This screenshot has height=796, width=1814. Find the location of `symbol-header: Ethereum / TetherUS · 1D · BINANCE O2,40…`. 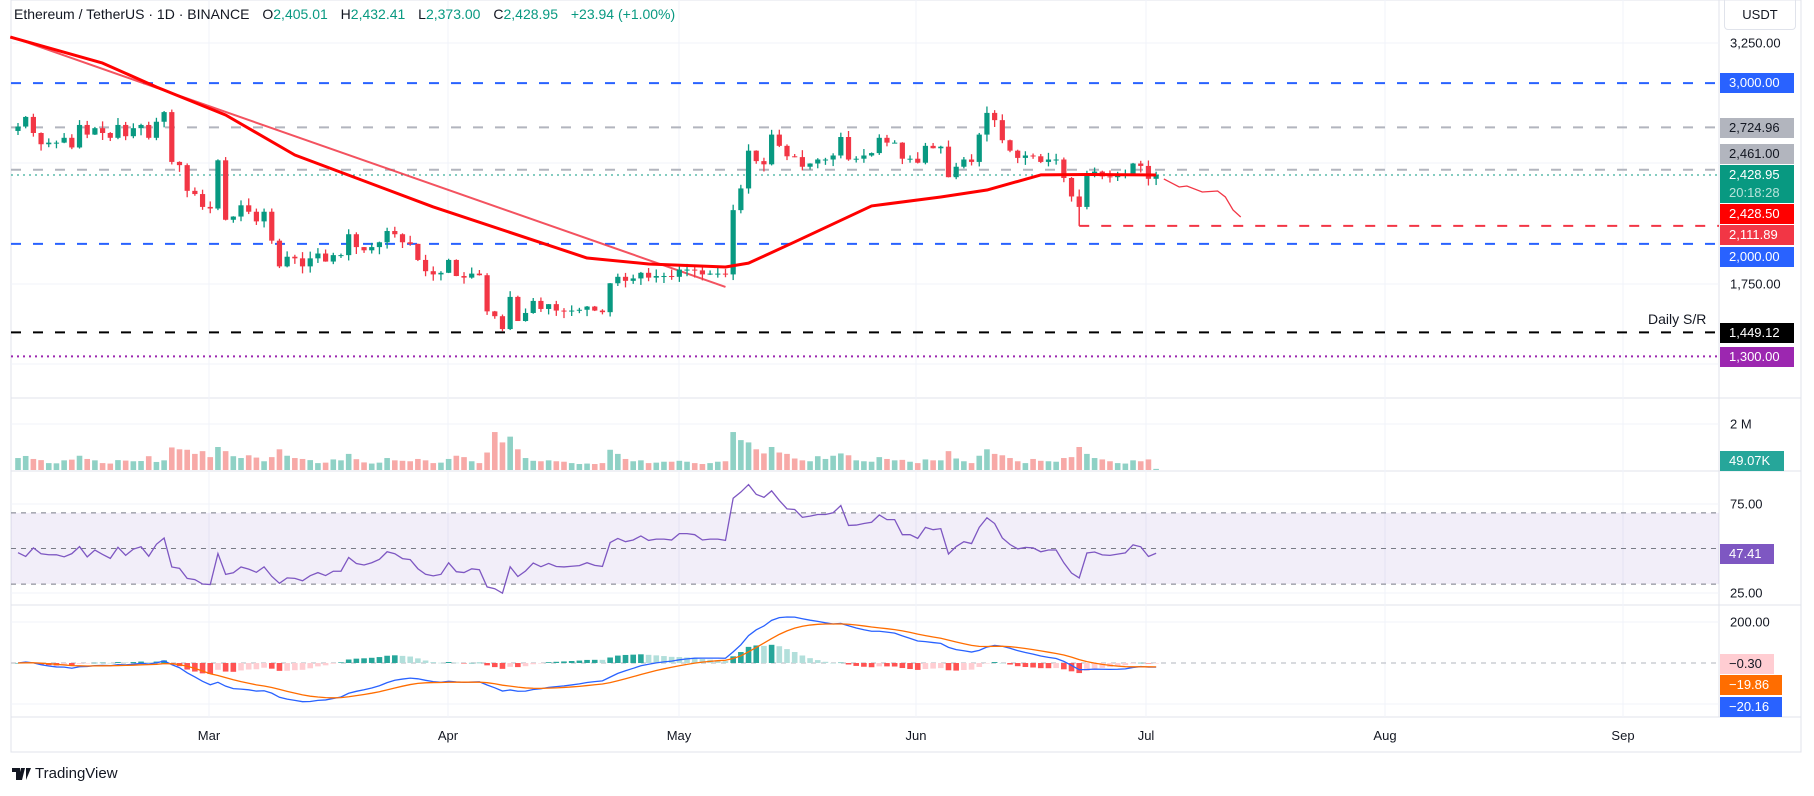

symbol-header: Ethereum / TetherUS · 1D · BINANCE O2,40… is located at coordinates (344, 14).